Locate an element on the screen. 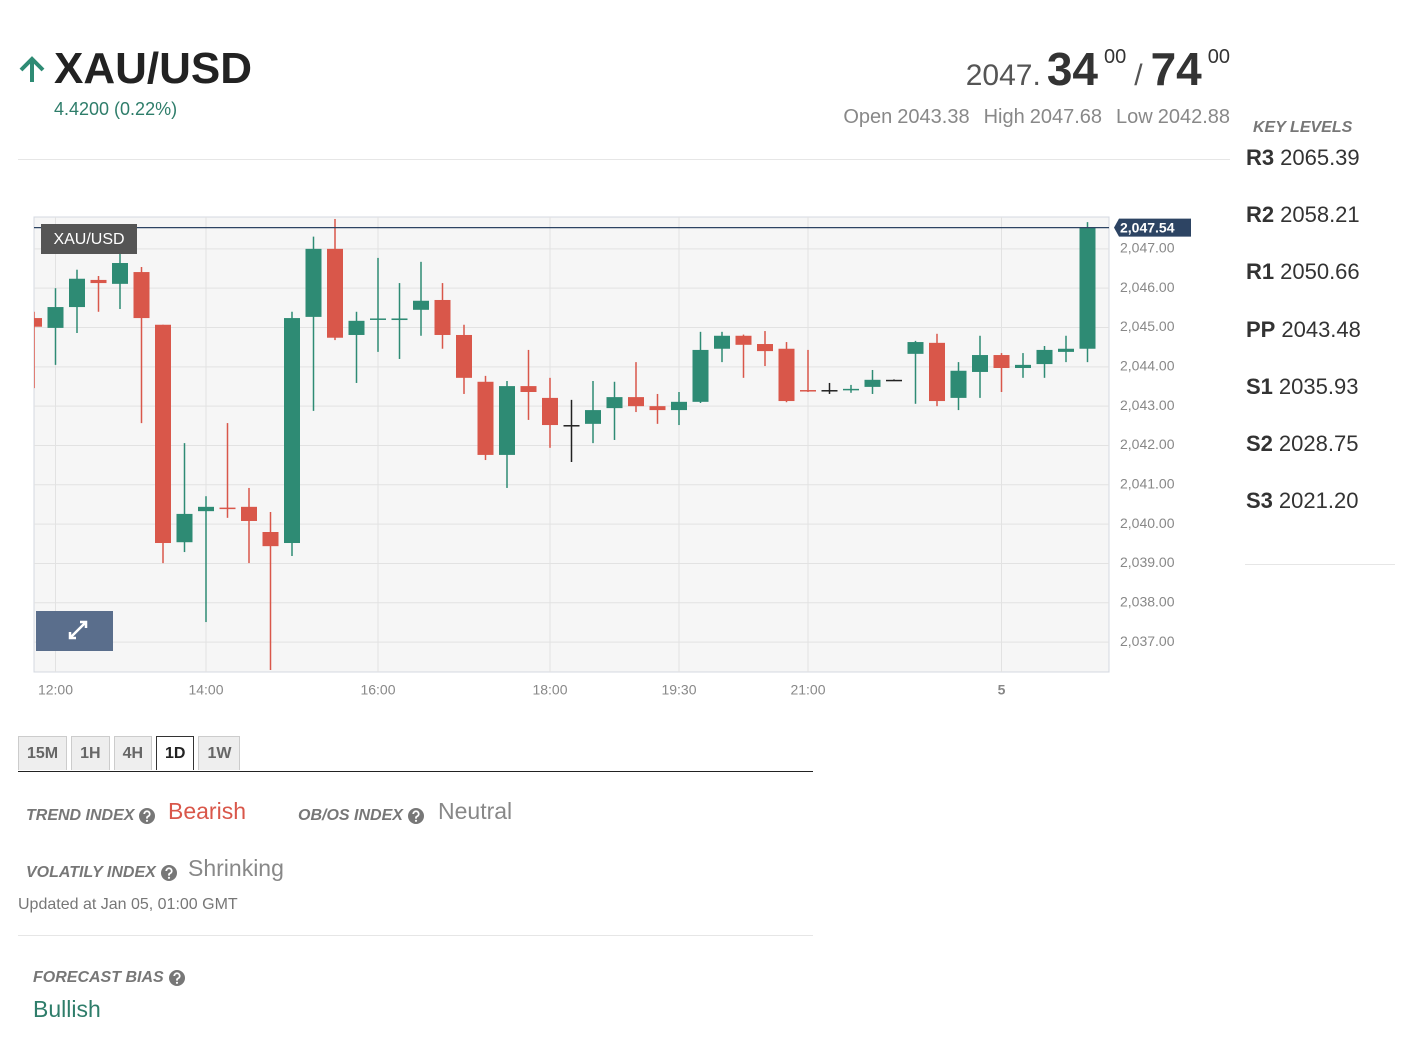 The width and height of the screenshot is (1417, 1053). y-tick-label: 2,041.00 is located at coordinates (1147, 484).